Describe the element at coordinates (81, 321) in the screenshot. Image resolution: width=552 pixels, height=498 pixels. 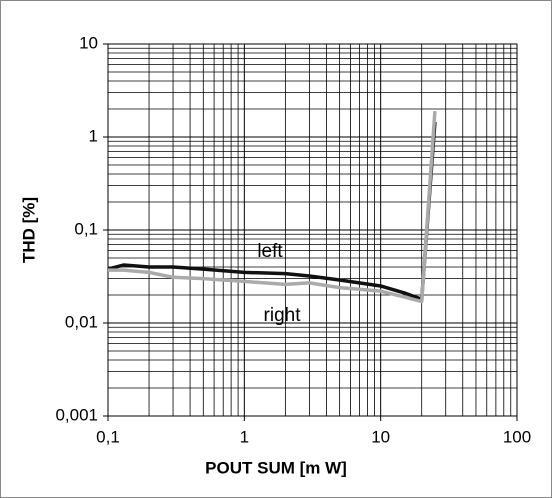
I see `y-tick-label: 0,01` at that location.